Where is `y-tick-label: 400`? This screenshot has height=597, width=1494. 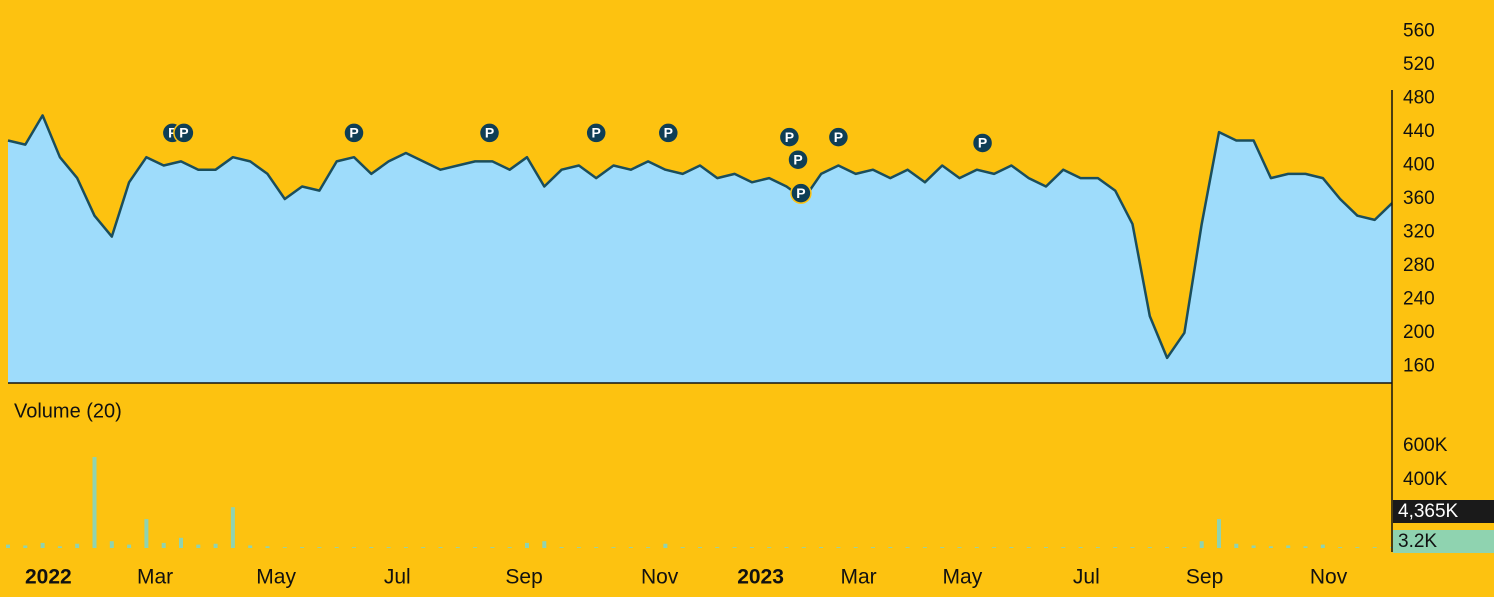 y-tick-label: 400 is located at coordinates (1419, 165).